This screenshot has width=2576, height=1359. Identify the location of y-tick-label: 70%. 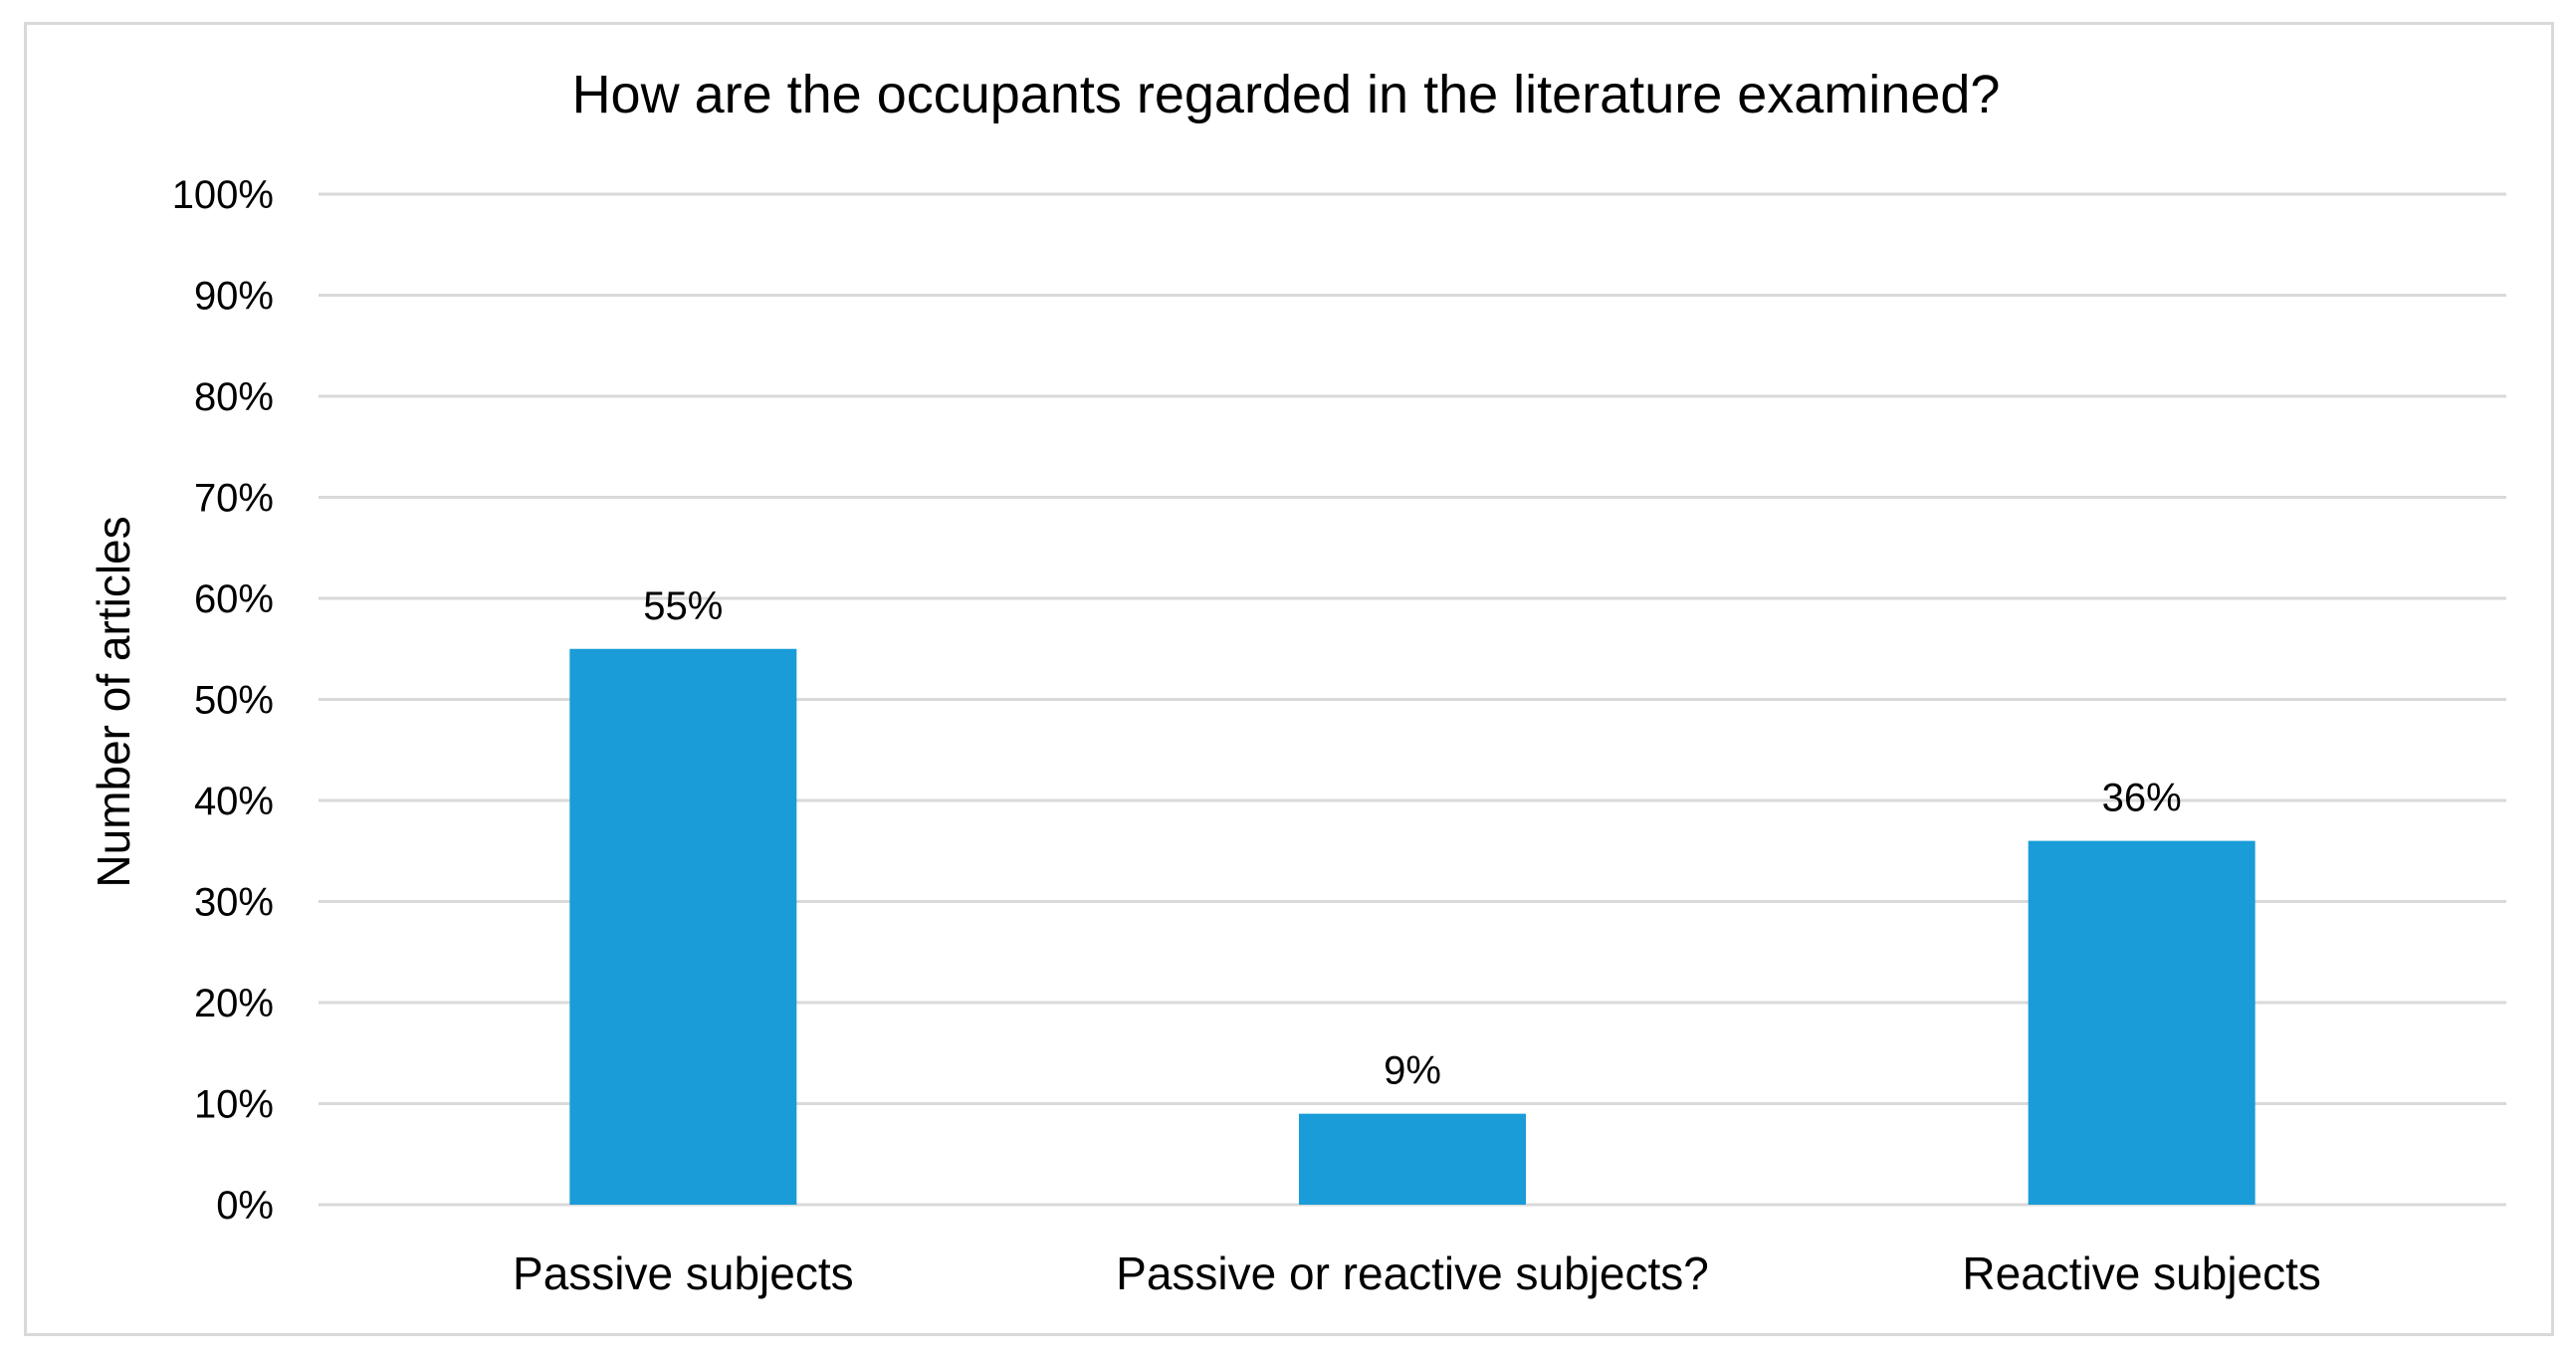
(234, 499).